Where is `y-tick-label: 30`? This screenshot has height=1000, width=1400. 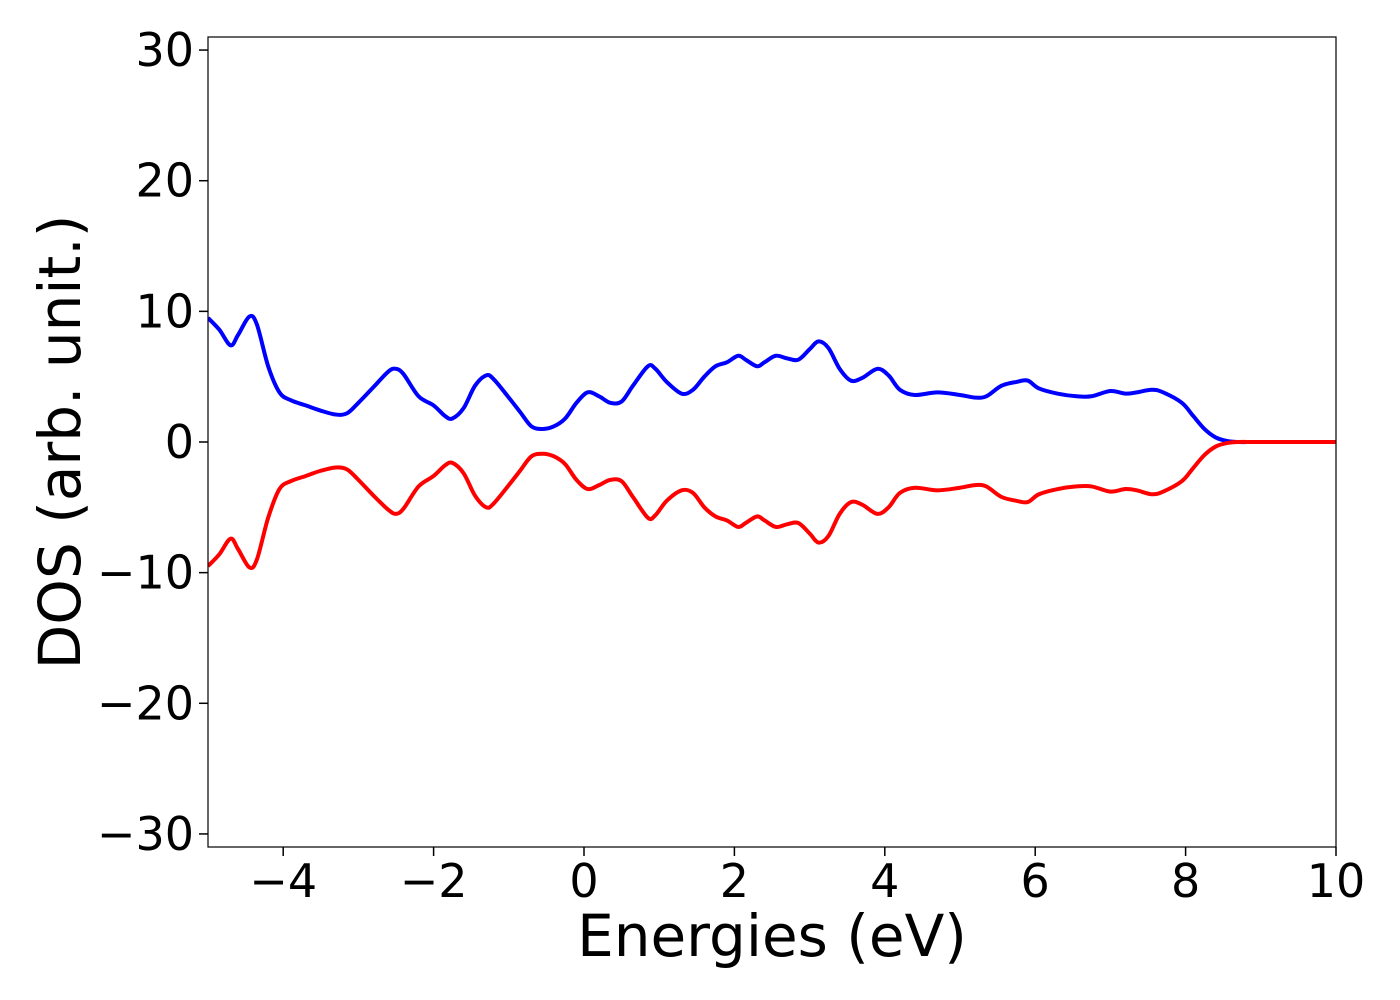
y-tick-label: 30 is located at coordinates (164, 50).